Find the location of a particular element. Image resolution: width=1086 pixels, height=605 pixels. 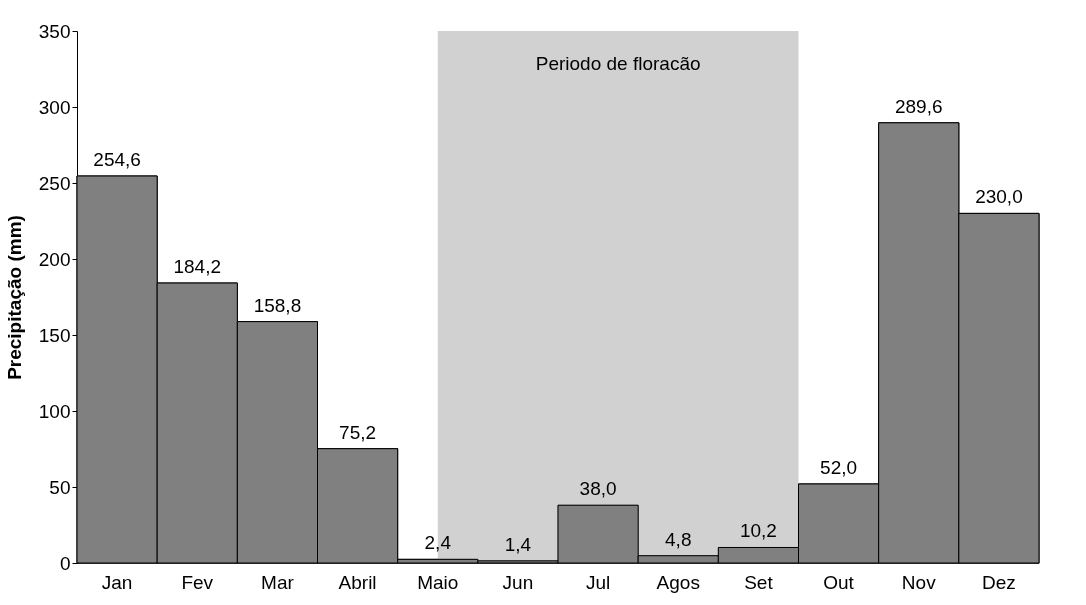

data-label: 230,0 is located at coordinates (999, 197).